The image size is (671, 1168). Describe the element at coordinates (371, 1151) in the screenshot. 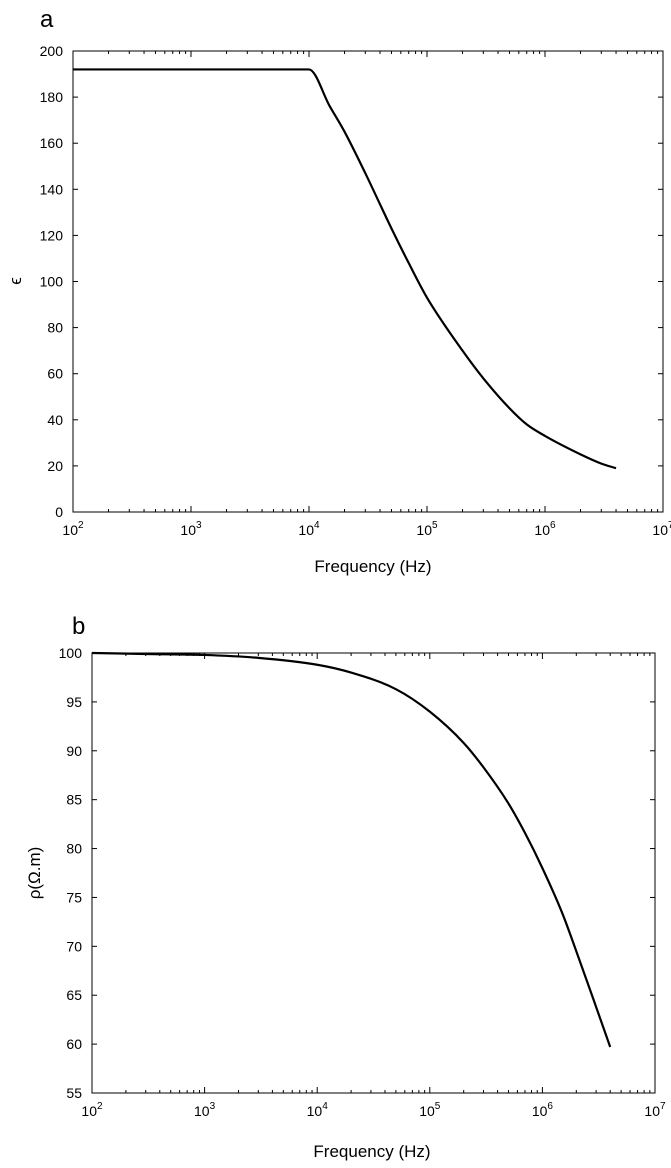

I see `x-axis-title-b: Frequency (Hz)` at that location.